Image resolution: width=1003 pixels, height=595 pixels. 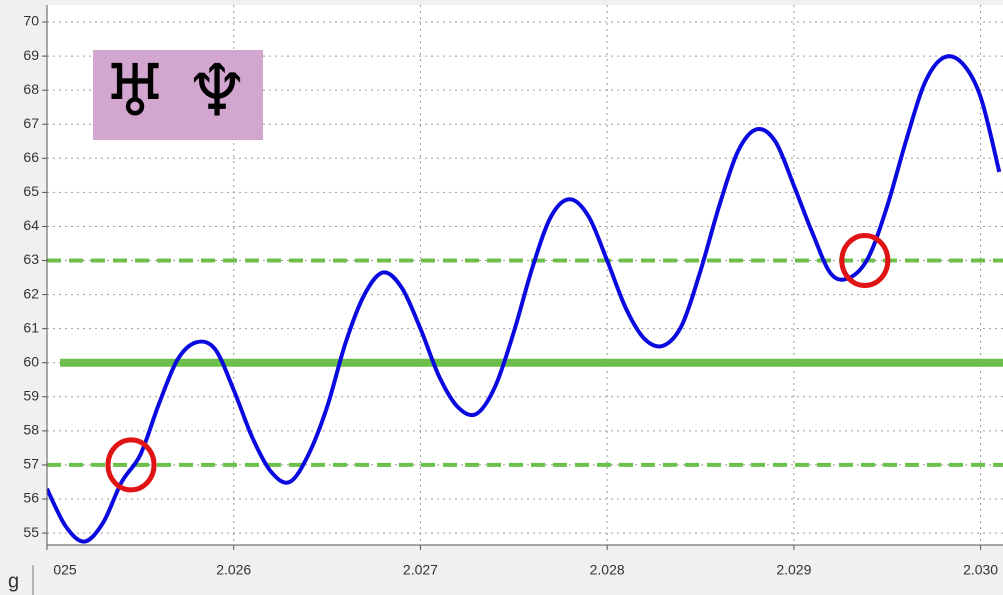 I want to click on y-tick-label: 56, so click(x=31, y=498).